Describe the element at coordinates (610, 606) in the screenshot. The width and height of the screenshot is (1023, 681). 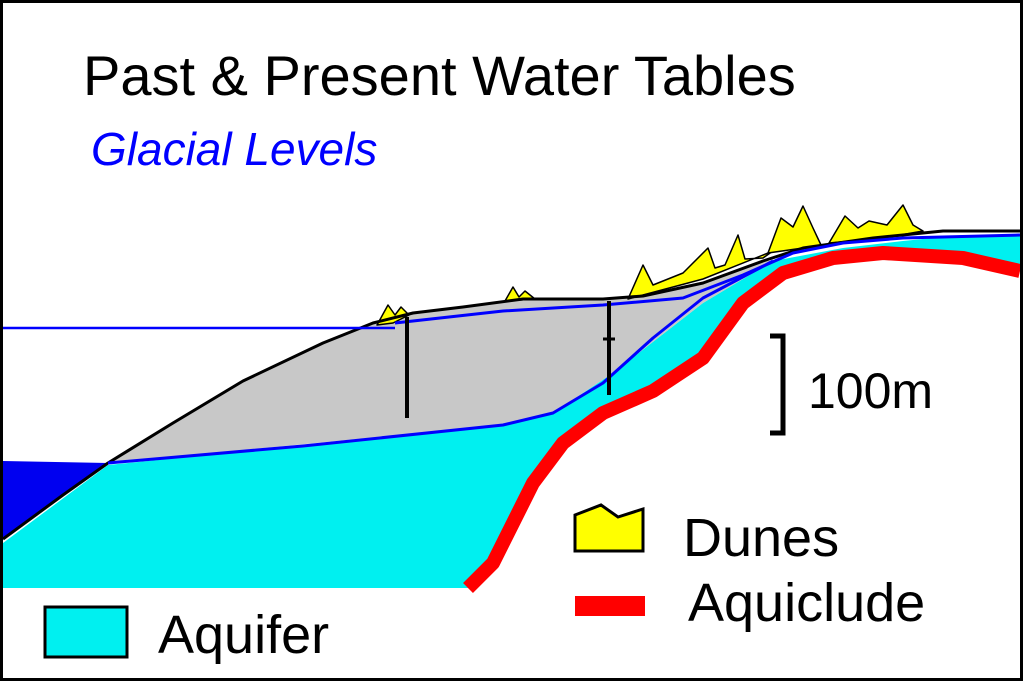
I see `legend-aquiclude-swatch` at that location.